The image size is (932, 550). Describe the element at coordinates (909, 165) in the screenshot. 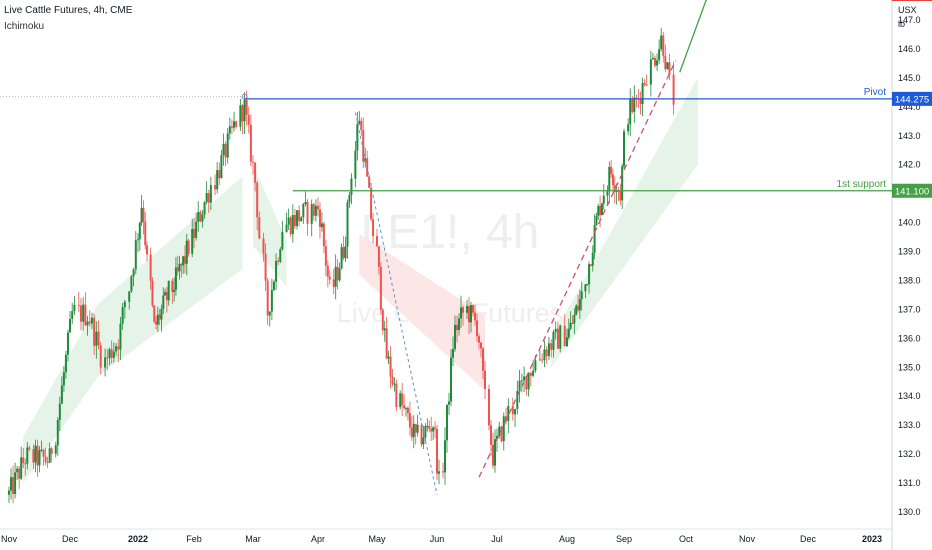

I see `y-tick-label: 142.0` at that location.